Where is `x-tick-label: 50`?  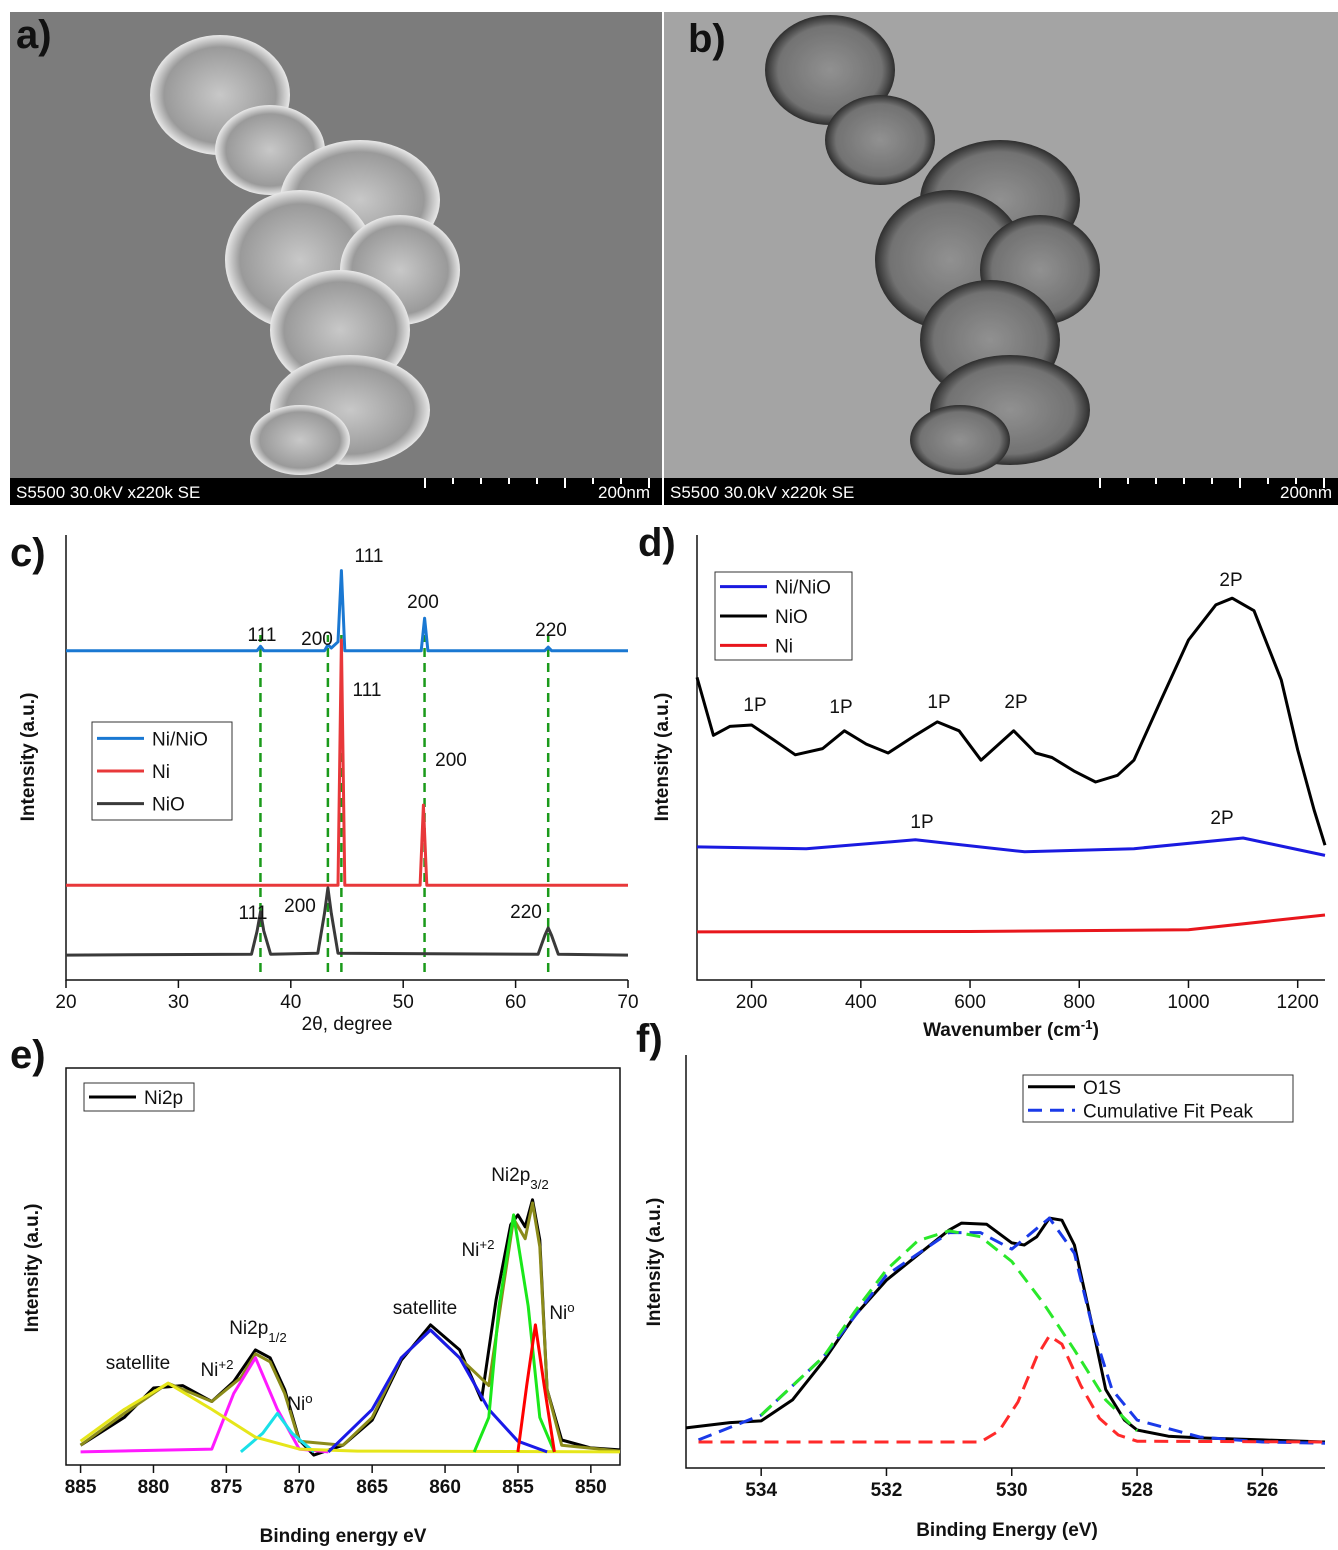 x-tick-label: 50 is located at coordinates (403, 1002).